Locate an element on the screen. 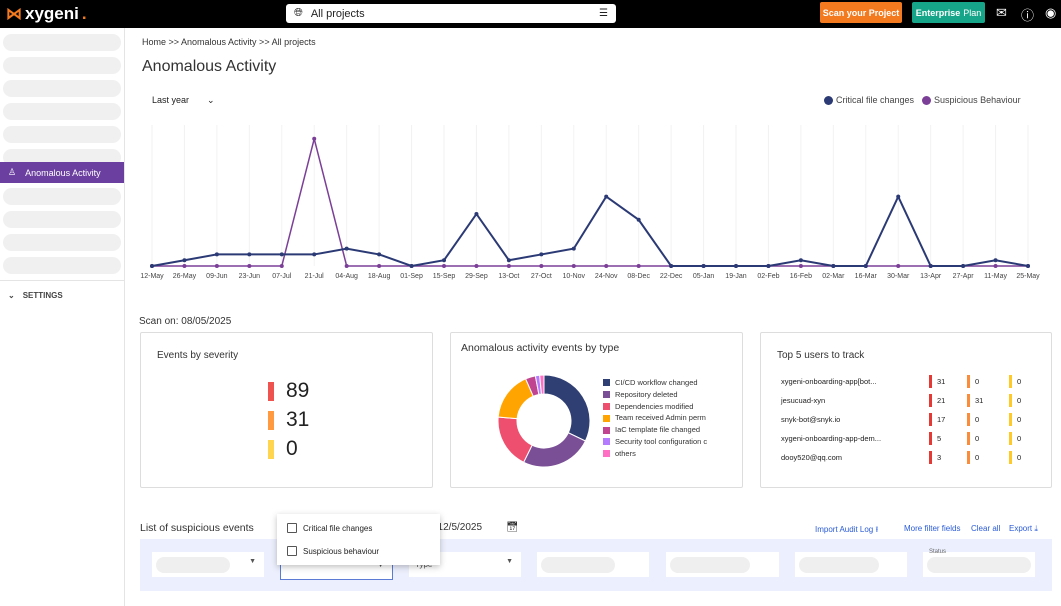  status-filter: Status is located at coordinates (979, 563).